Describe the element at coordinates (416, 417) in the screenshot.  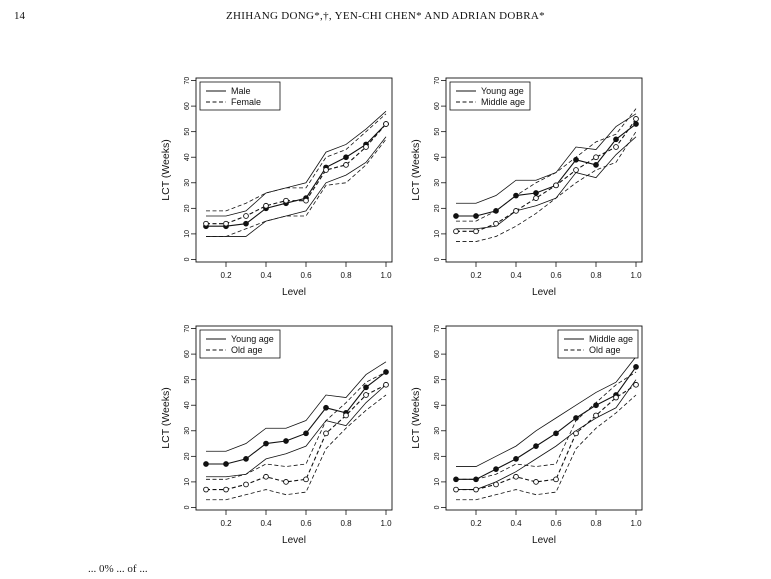
I see `chart3-y-axis-label: LCT (Weeks)` at that location.